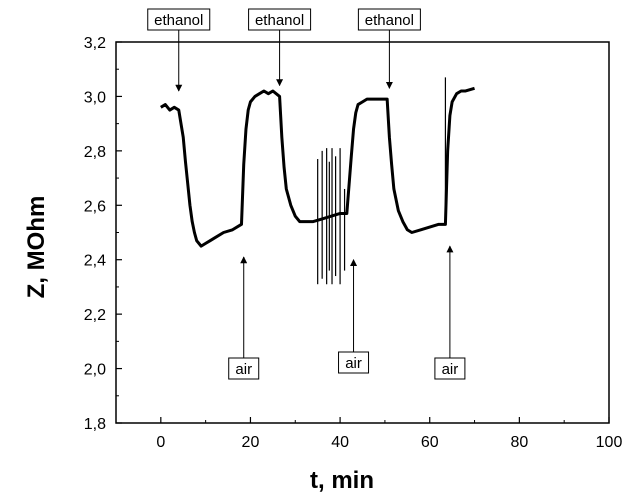 The image size is (631, 496). I want to click on y-tick-label: 2,6, so click(95, 206).